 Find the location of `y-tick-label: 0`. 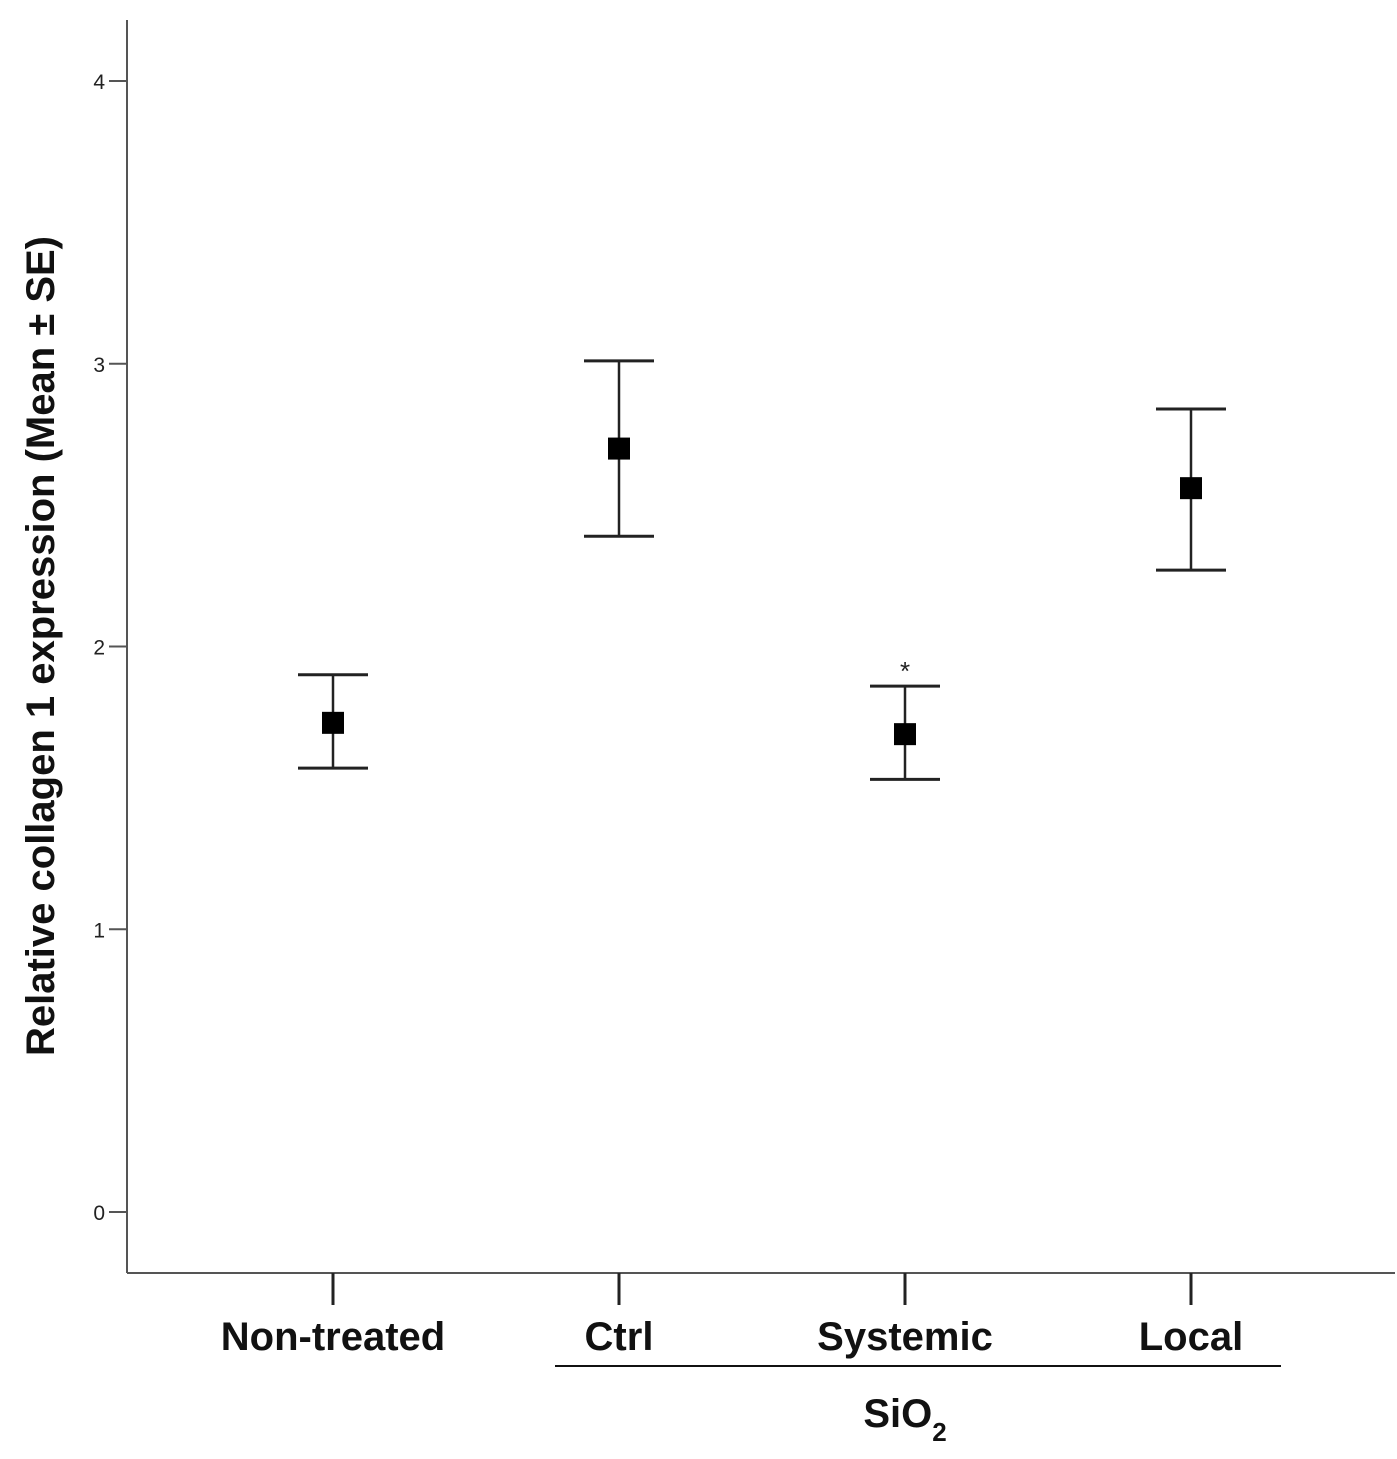

y-tick-label: 0 is located at coordinates (99, 1213).